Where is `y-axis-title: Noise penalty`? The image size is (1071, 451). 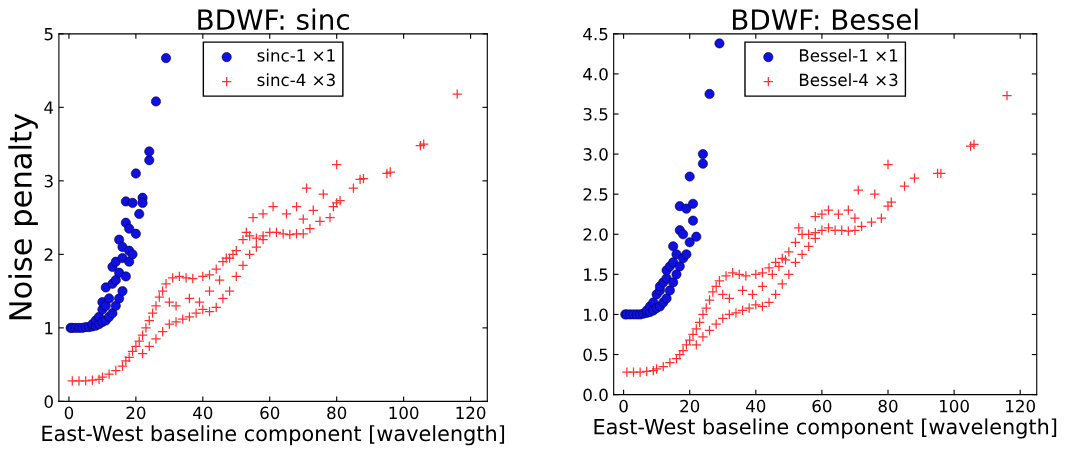 y-axis-title: Noise penalty is located at coordinates (23, 216).